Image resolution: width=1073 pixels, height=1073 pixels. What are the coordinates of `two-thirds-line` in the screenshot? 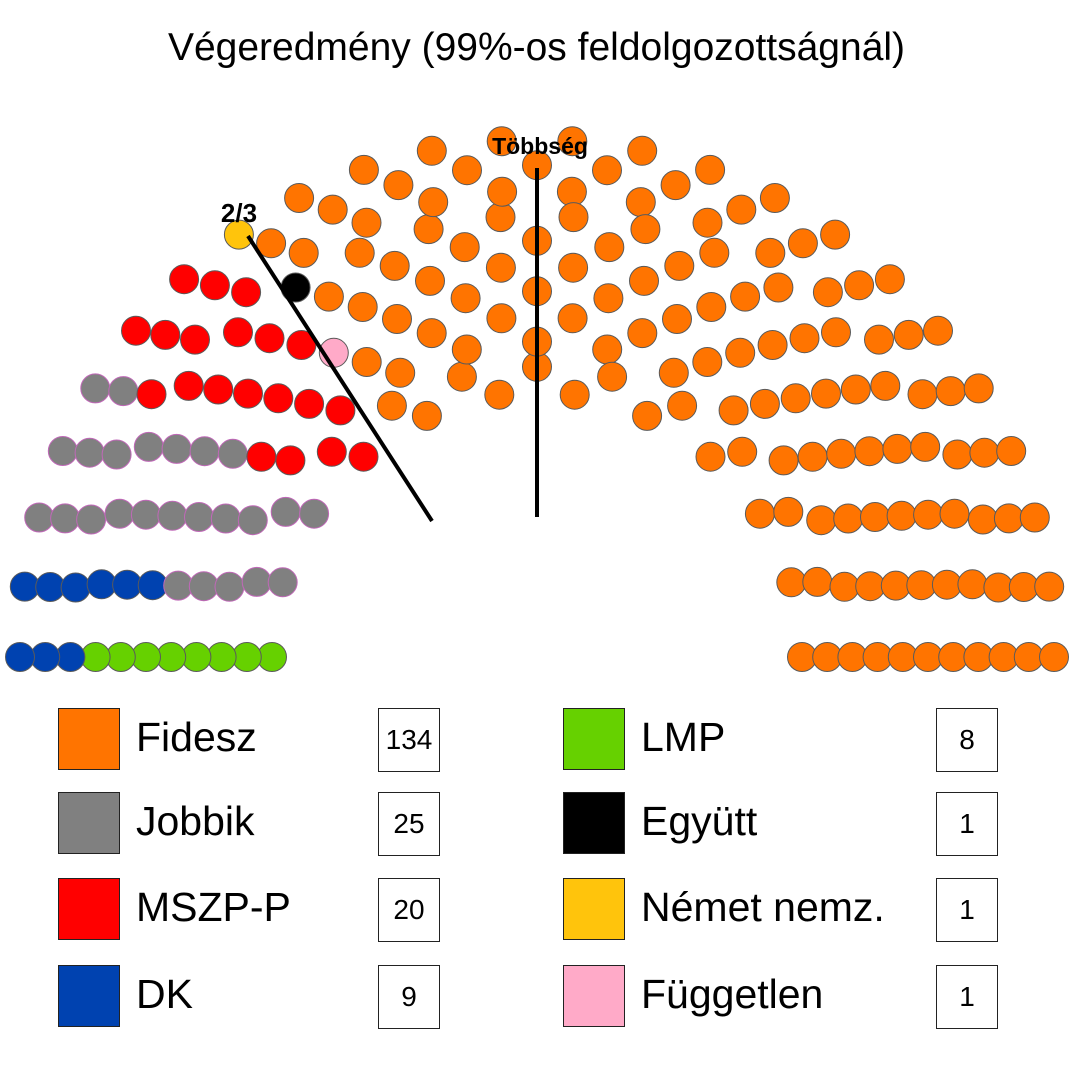 It's located at (340, 378).